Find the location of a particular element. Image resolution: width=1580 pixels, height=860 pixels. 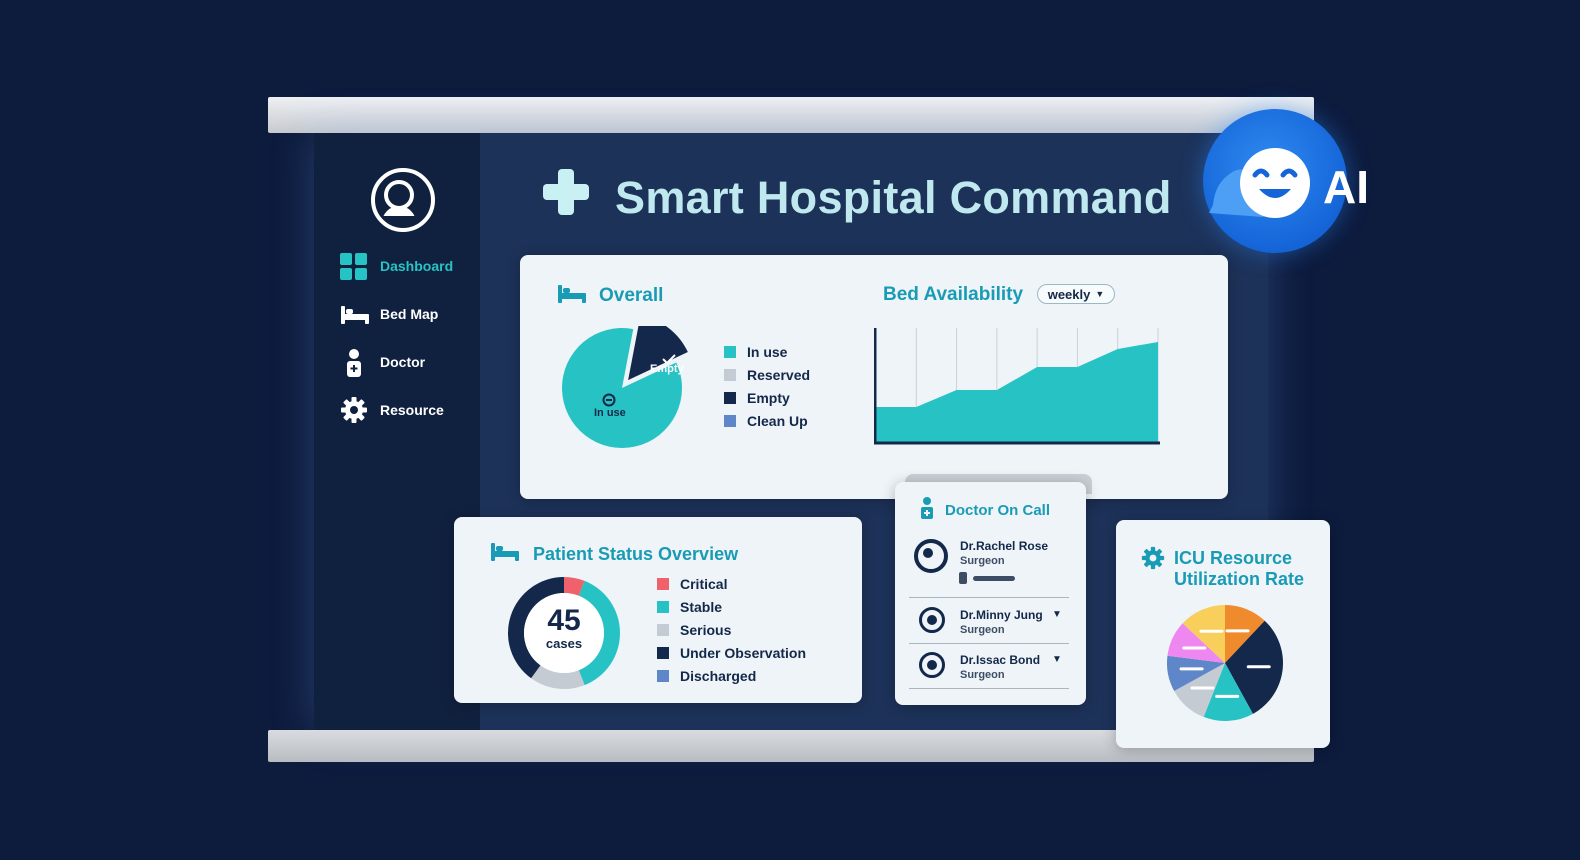

area-series is located at coordinates (1017, 392).